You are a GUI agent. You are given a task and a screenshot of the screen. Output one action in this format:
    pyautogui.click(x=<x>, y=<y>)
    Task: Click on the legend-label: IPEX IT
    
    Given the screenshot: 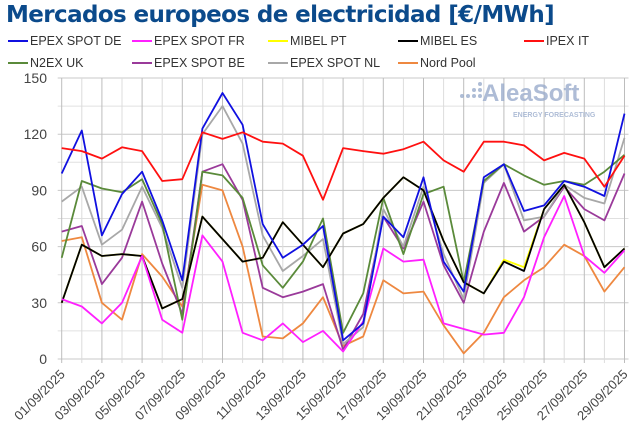 What is the action you would take?
    pyautogui.click(x=568, y=41)
    